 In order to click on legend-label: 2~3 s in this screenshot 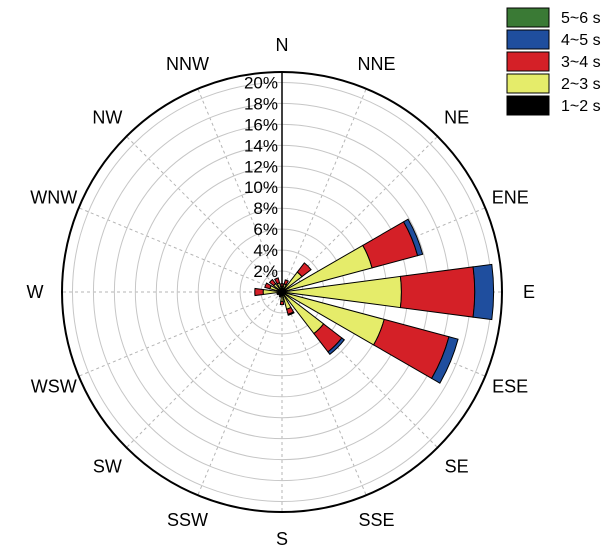, I will do `click(581, 84)`.